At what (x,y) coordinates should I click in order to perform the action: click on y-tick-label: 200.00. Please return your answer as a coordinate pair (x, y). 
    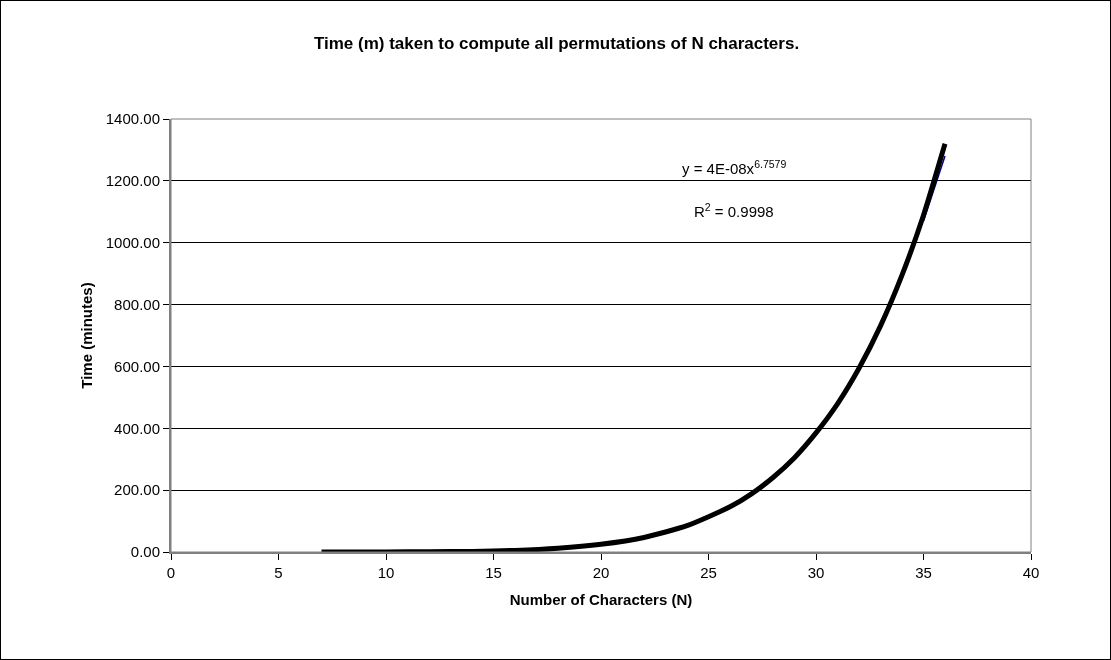
    Looking at the image, I should click on (137, 490).